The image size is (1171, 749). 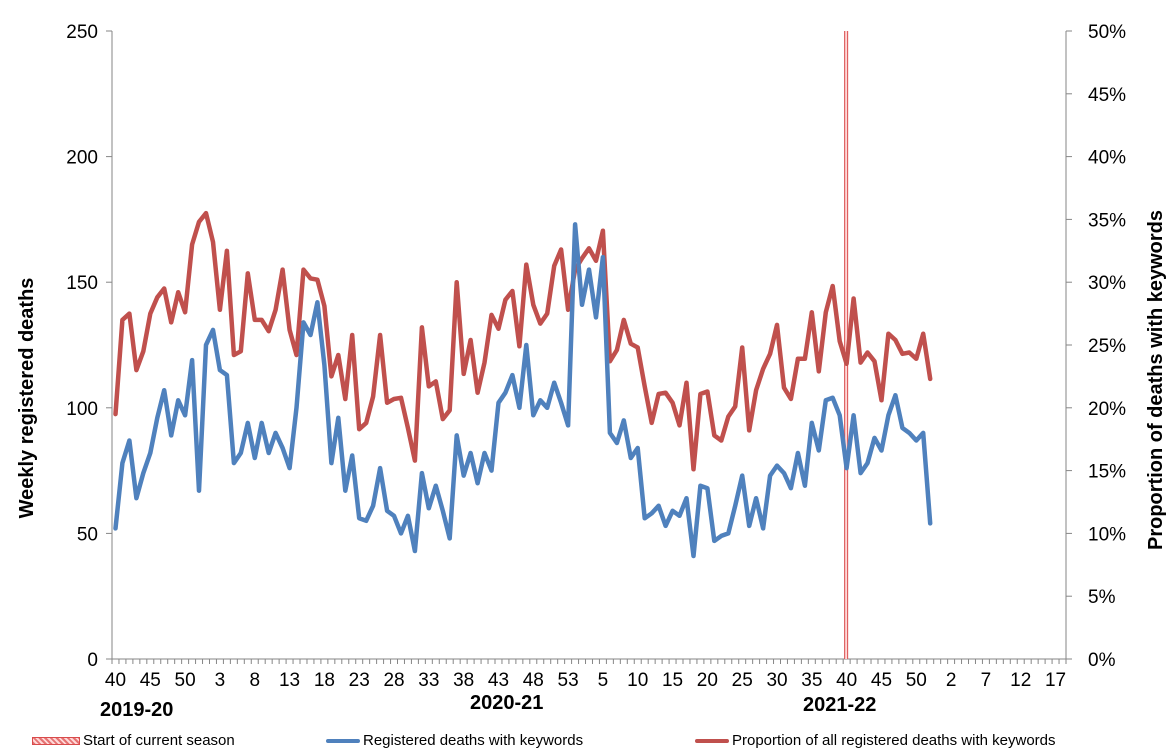 What do you see at coordinates (846, 345) in the screenshot?
I see `season-start-marker-fill` at bounding box center [846, 345].